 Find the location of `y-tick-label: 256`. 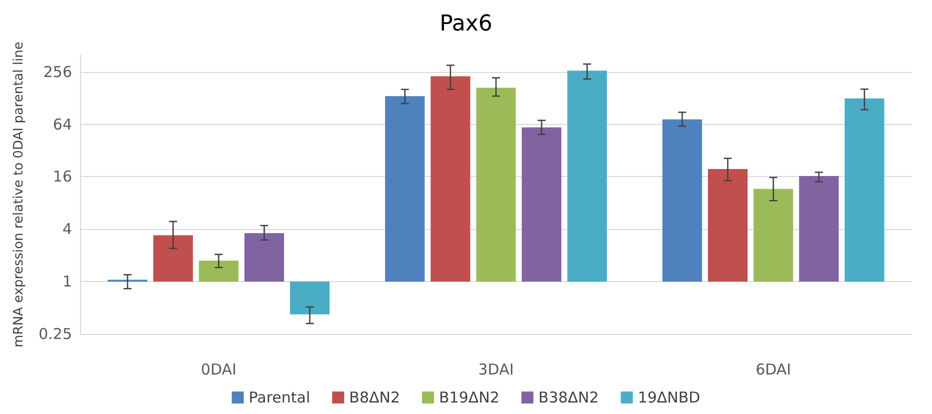

y-tick-label: 256 is located at coordinates (57, 71).